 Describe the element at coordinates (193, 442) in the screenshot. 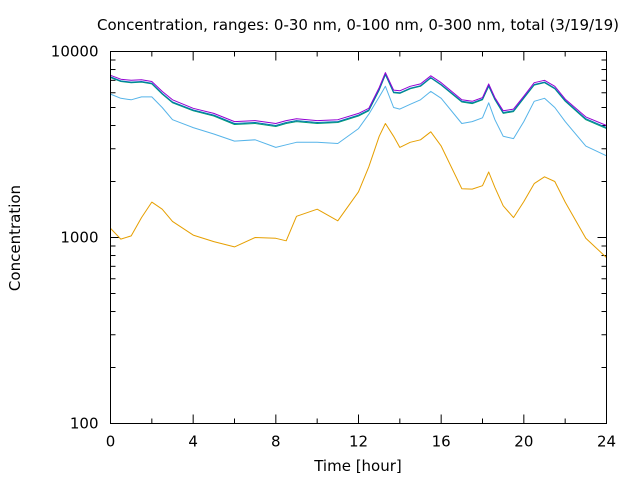

I see `x-tick-label: 4` at that location.